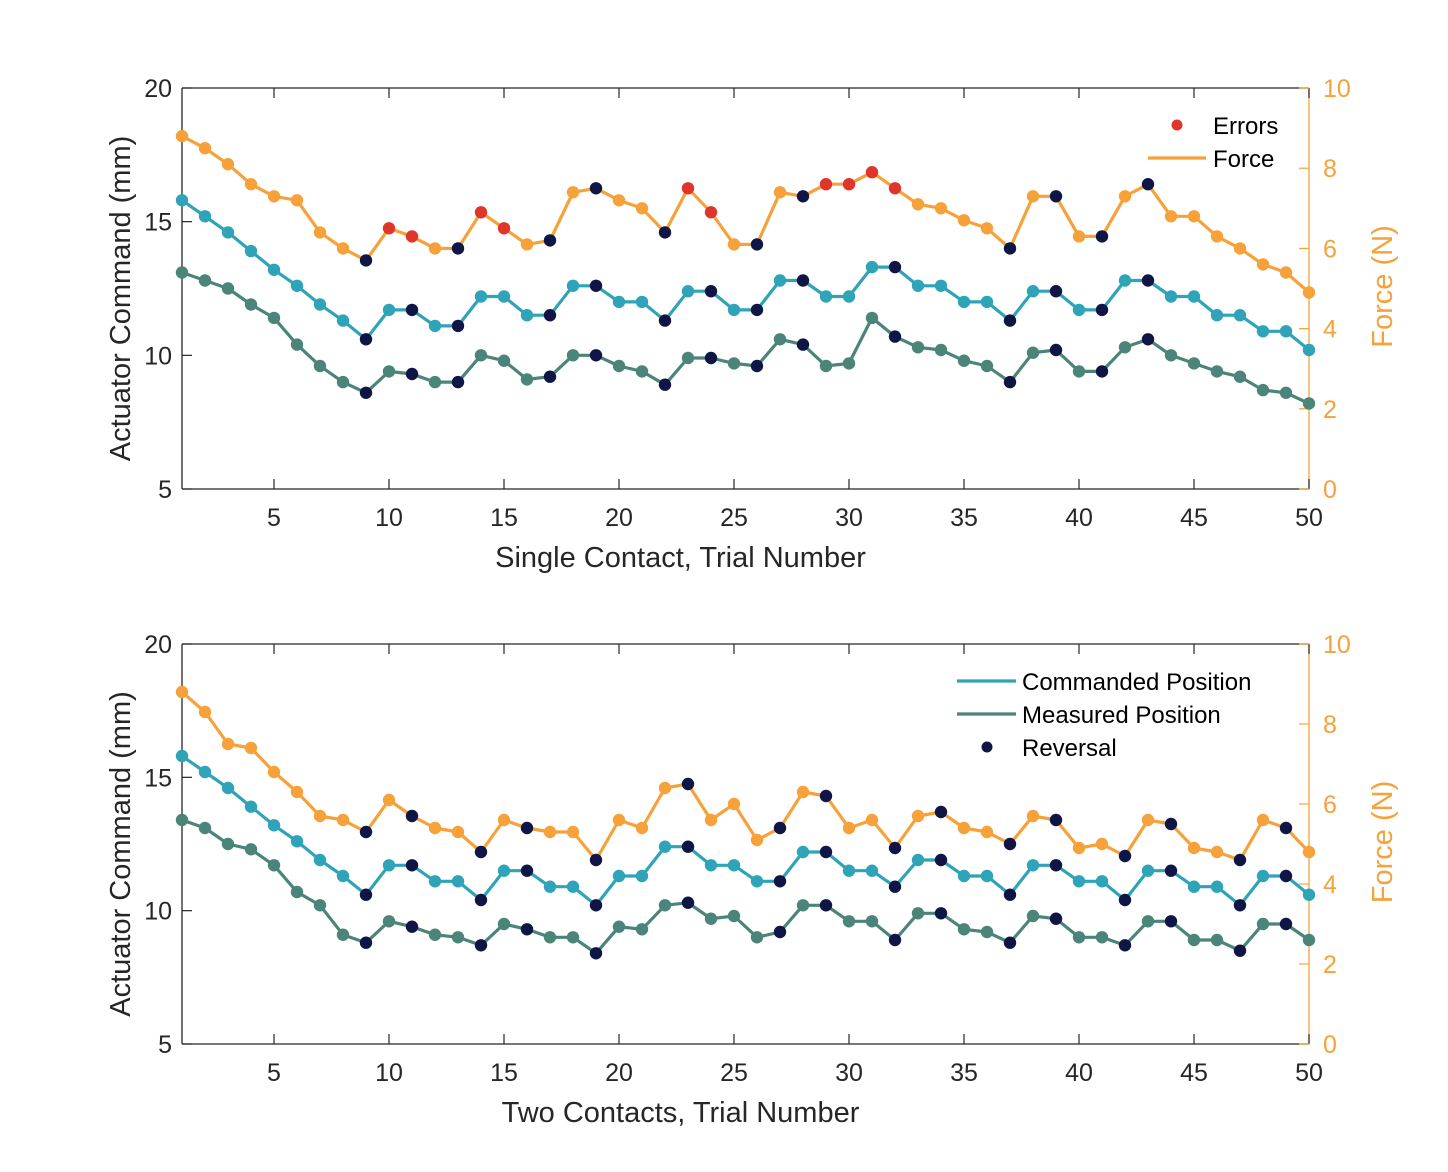  I want to click on y-tick-label-left: 5, so click(165, 490).